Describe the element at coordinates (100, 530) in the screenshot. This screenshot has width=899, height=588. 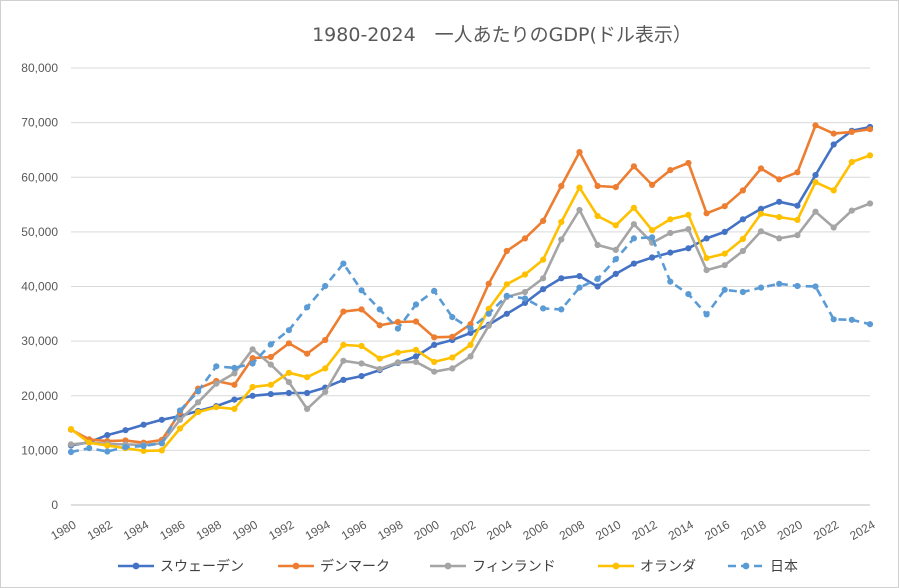
I see `x-tick-label: 1982` at that location.